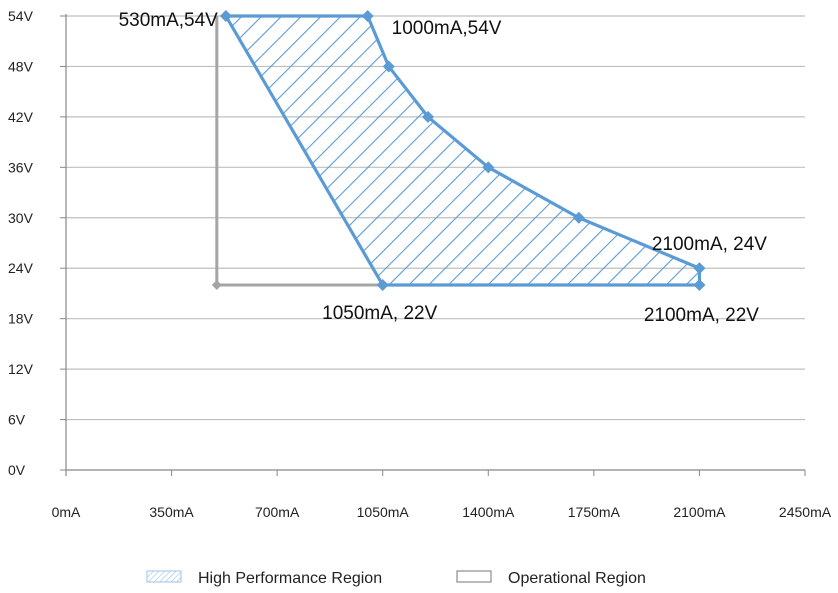 This screenshot has height=593, width=838. Describe the element at coordinates (21, 218) in the screenshot. I see `y-tick-label-5: 30V` at that location.